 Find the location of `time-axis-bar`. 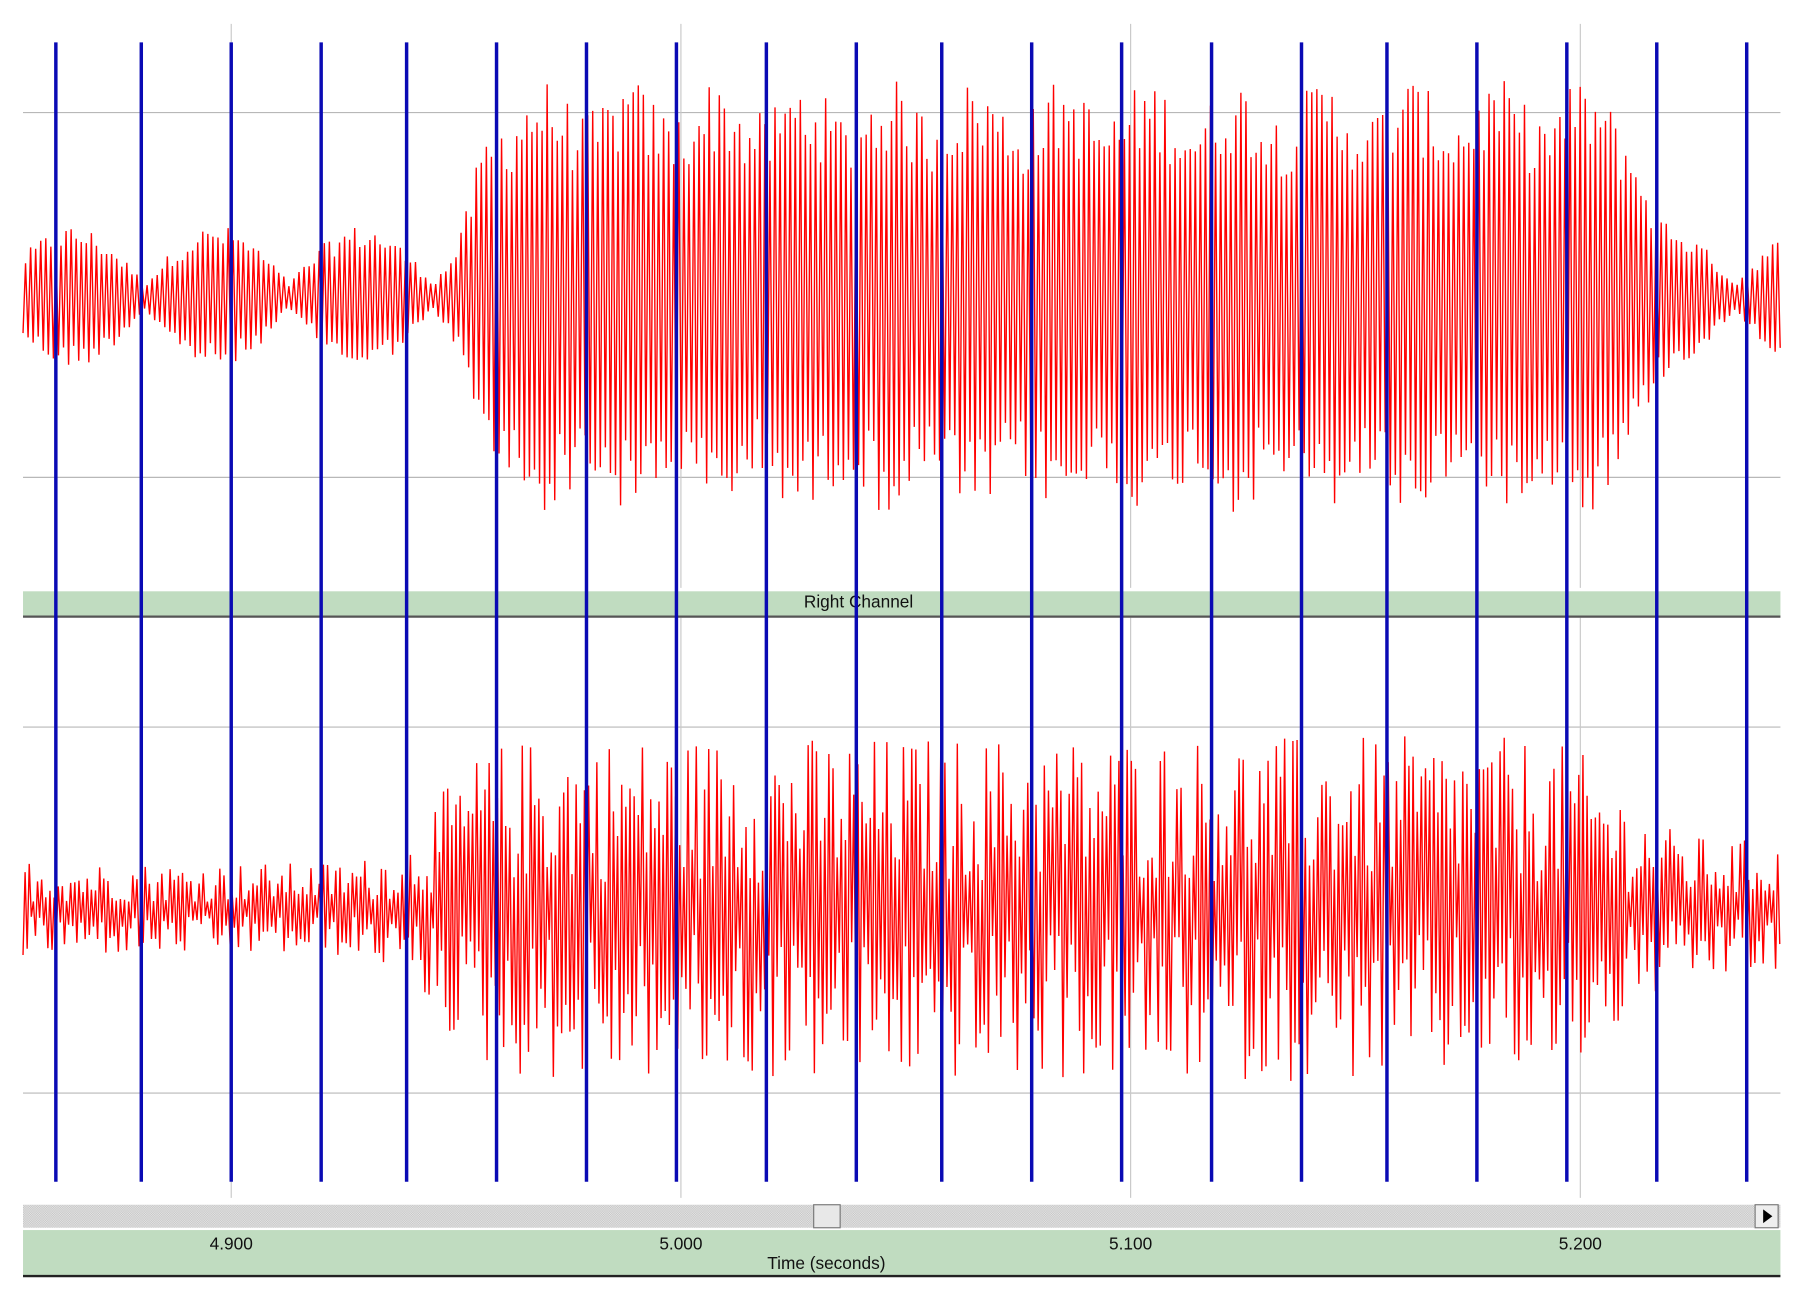

time-axis-bar is located at coordinates (902, 1253).